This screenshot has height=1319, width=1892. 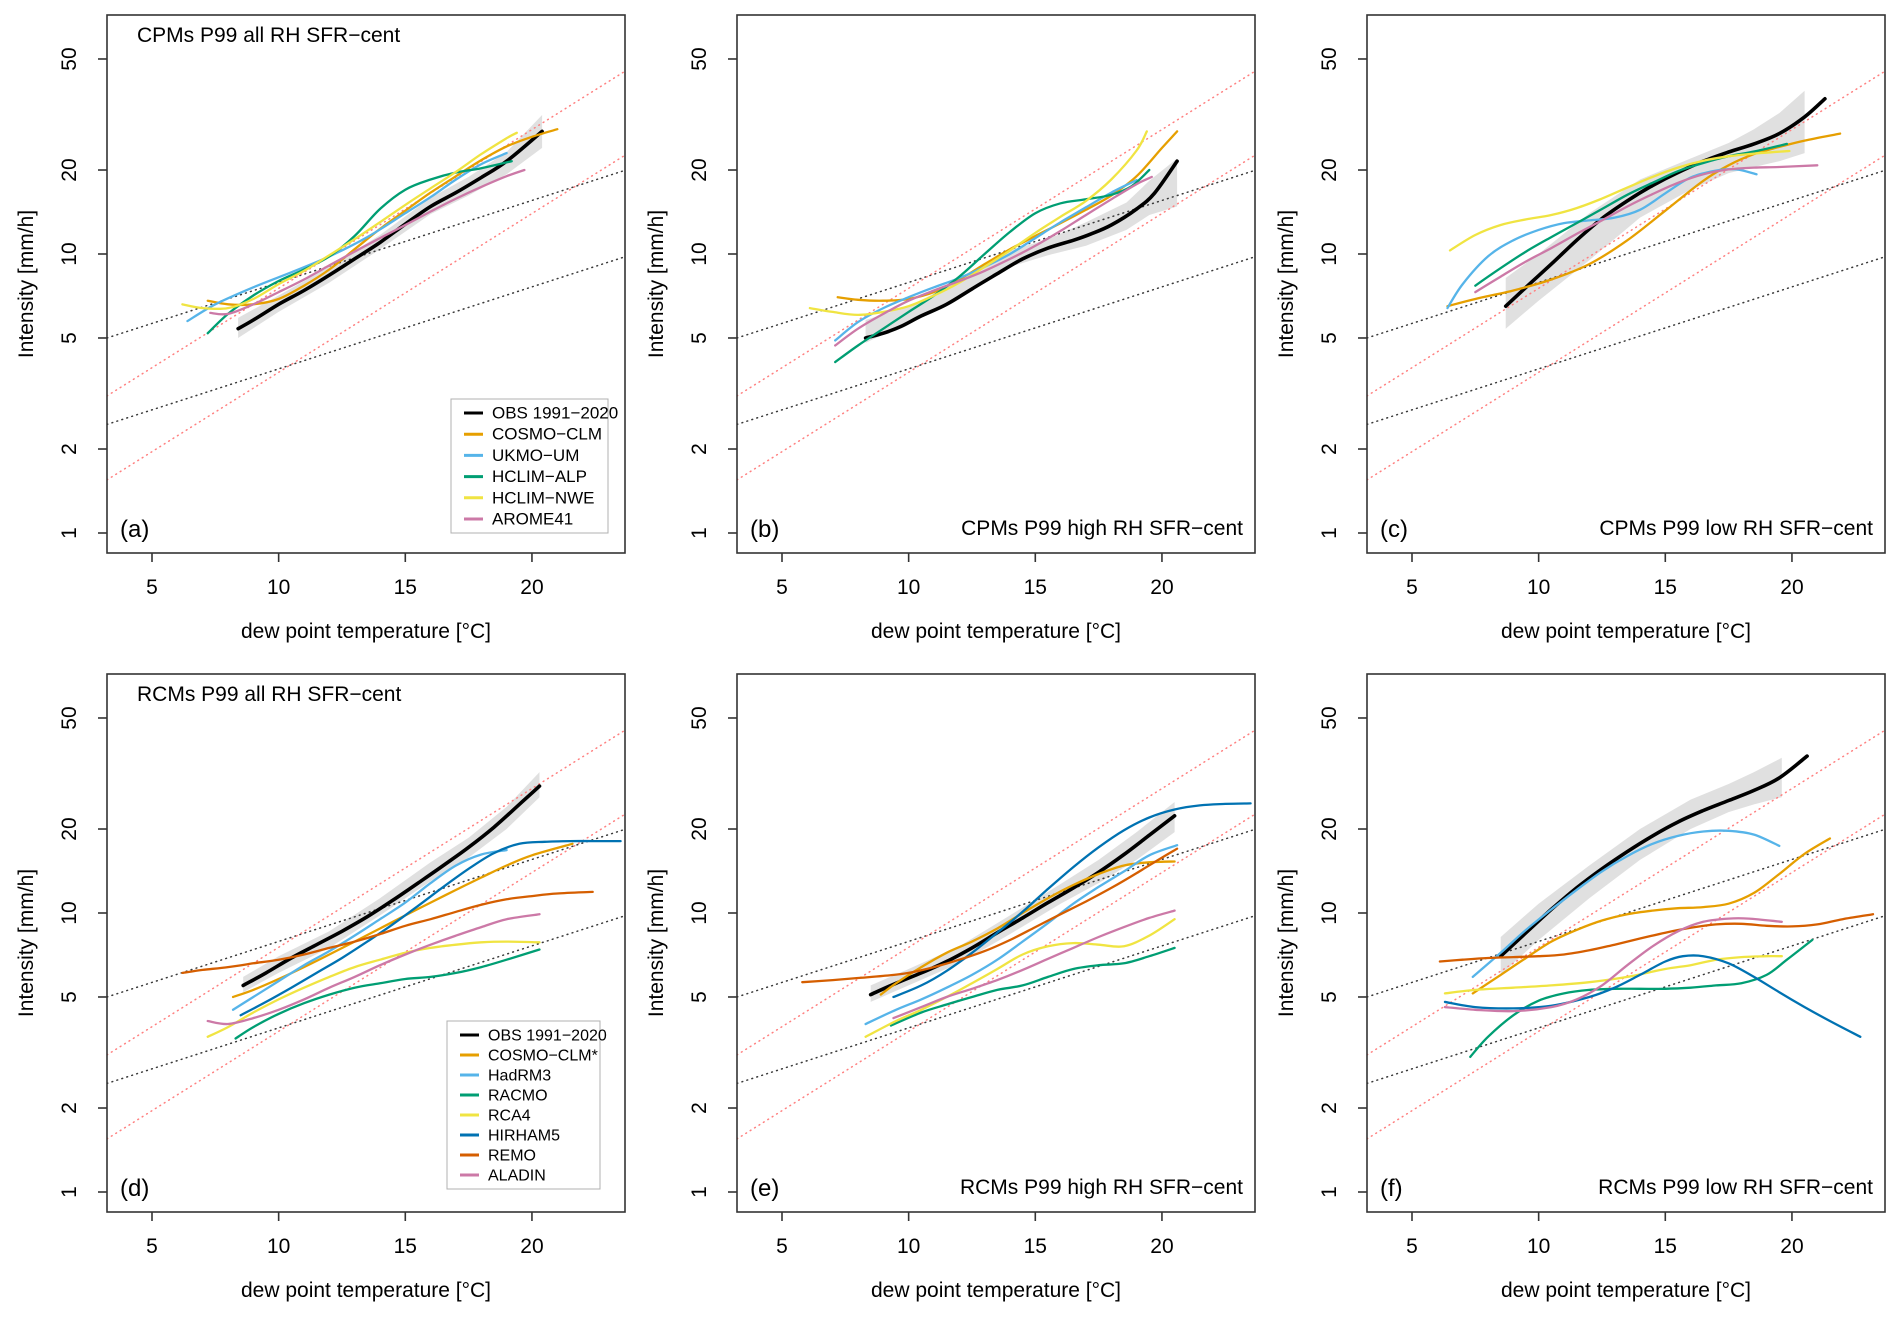 What do you see at coordinates (1736, 528) in the screenshot?
I see `panel-title: CPMs P99 low RH SFR−cent` at bounding box center [1736, 528].